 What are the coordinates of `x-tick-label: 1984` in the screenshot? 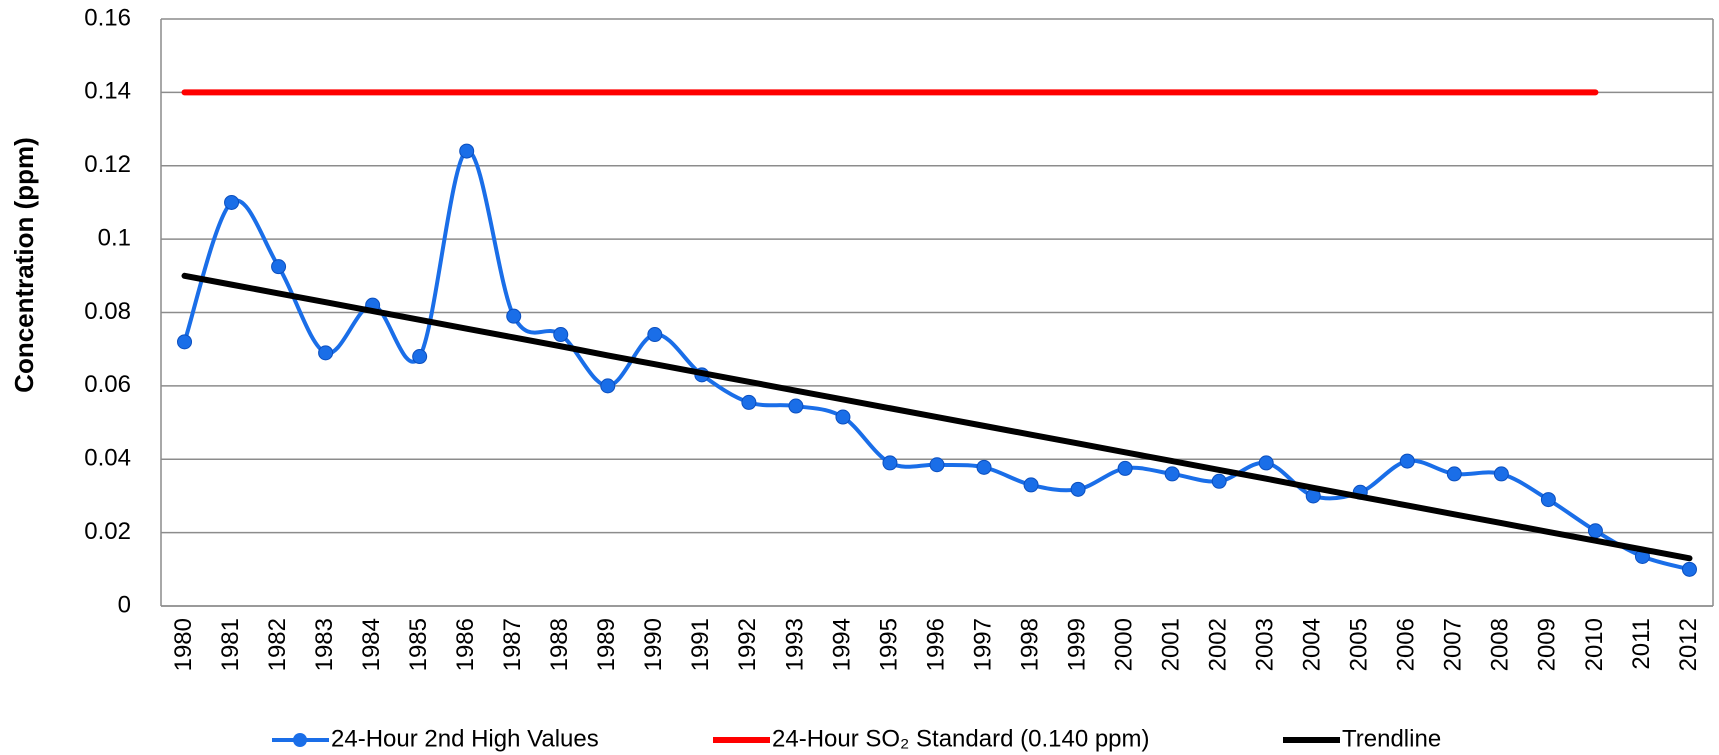 It's located at (371, 644).